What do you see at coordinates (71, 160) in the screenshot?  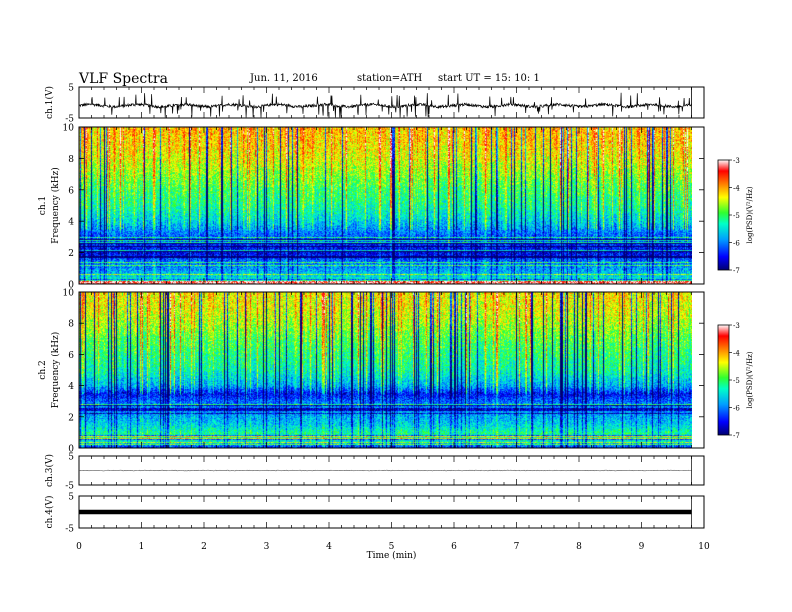 I see `ch1-spectrogram-ytick-label: 8` at bounding box center [71, 160].